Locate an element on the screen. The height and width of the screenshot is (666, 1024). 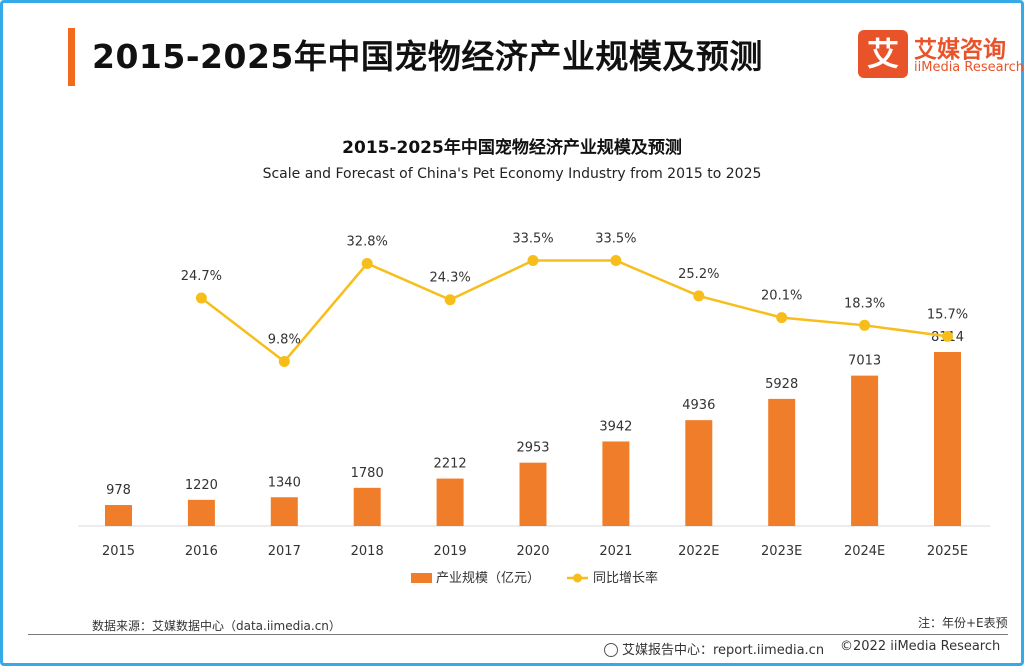
growth-label-2024E: 18.3% is located at coordinates (864, 303).